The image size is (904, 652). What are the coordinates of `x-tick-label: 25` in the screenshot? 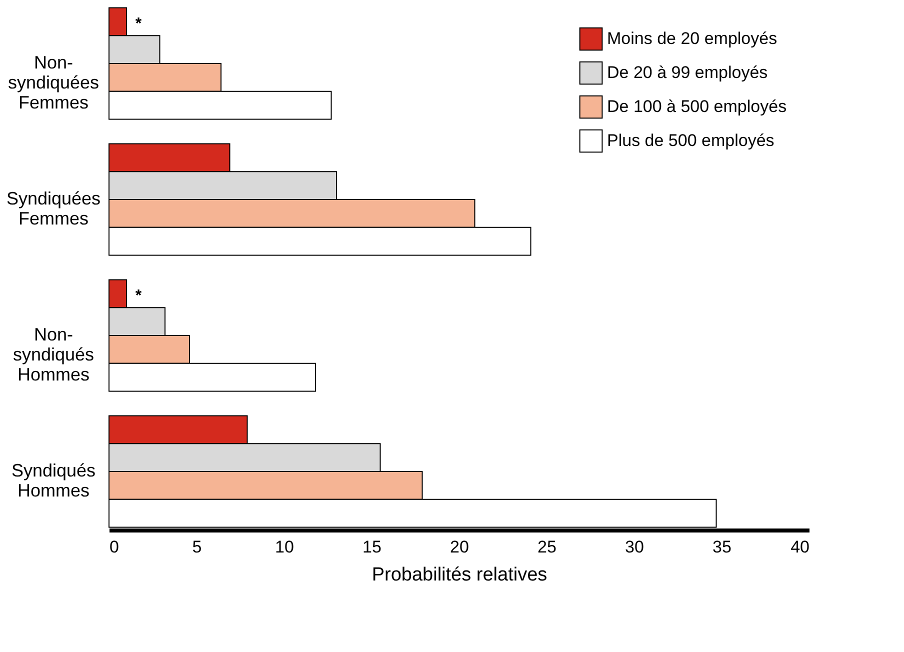 It's located at (547, 547).